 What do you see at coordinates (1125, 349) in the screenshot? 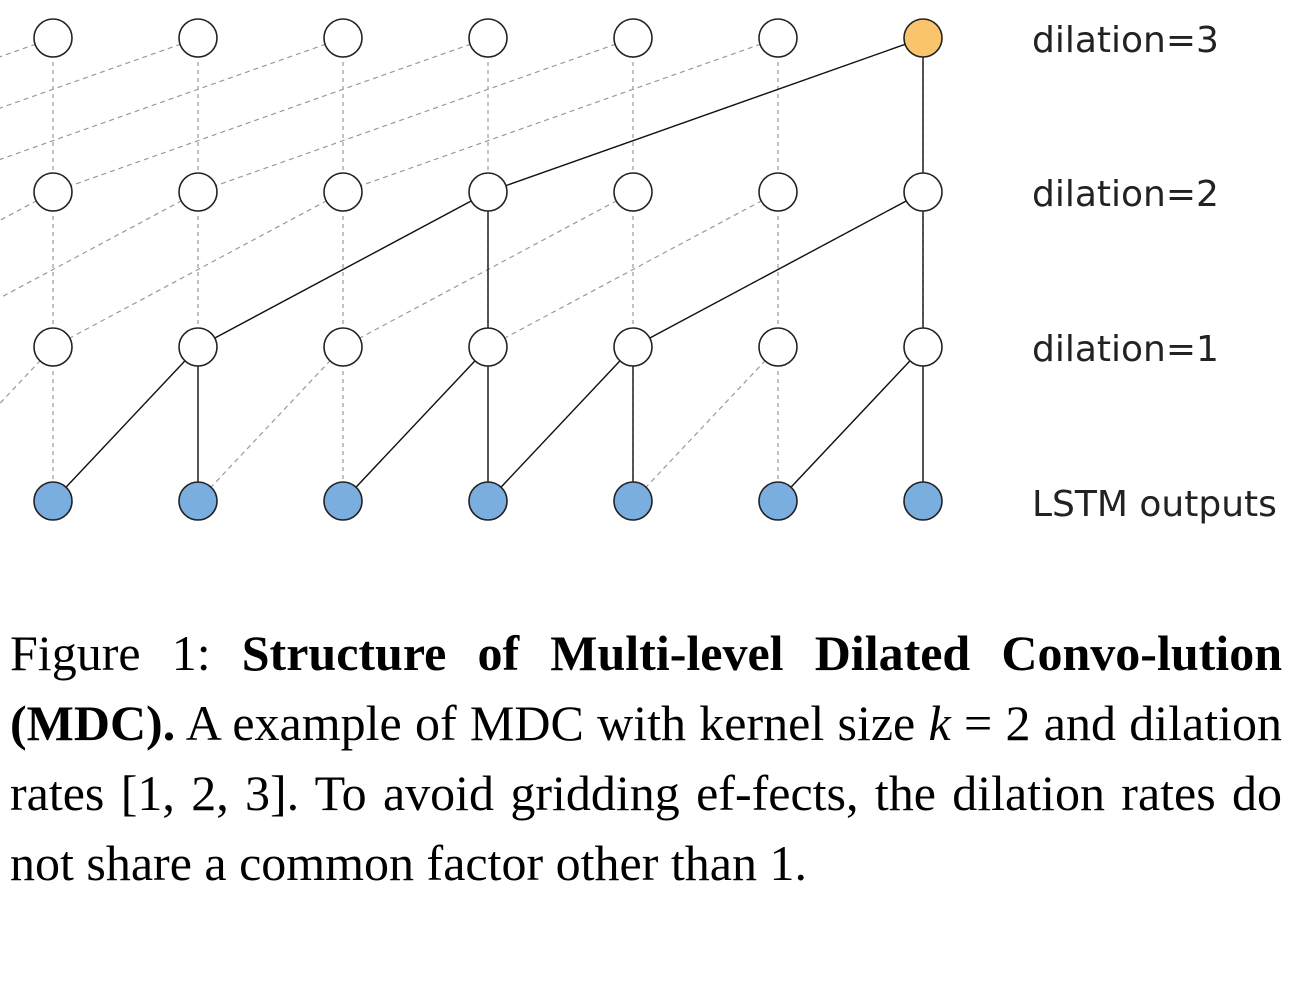
I see `label-dilation-1: dilation=1` at bounding box center [1125, 349].